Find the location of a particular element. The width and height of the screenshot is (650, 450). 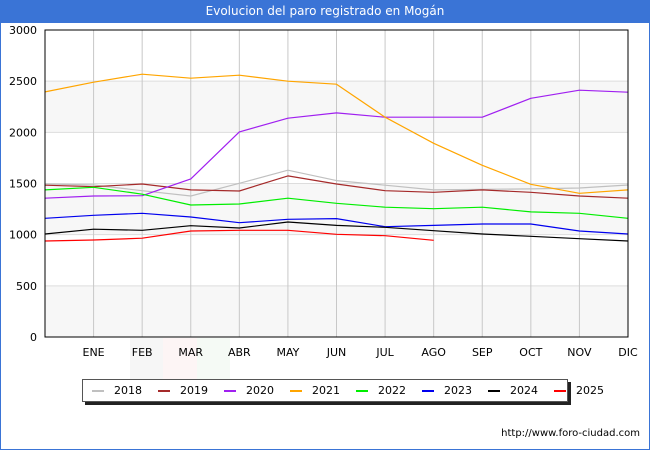

y-tick-label: 1000 is located at coordinates (23, 235).